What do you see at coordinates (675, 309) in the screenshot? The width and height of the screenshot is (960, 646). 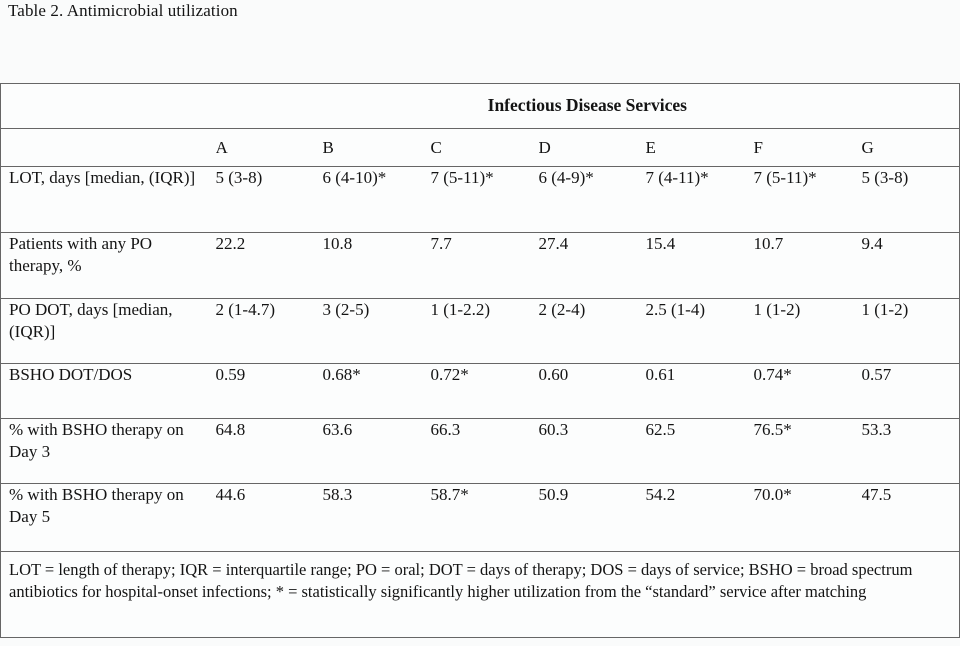 I see `table-cell: 2.5 (1-4)` at bounding box center [675, 309].